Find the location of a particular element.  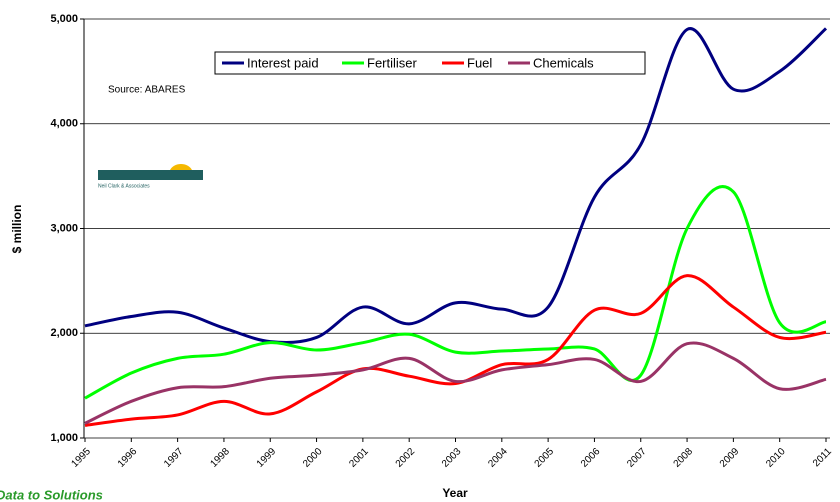

x-tick-label: 2003 is located at coordinates (452, 458).